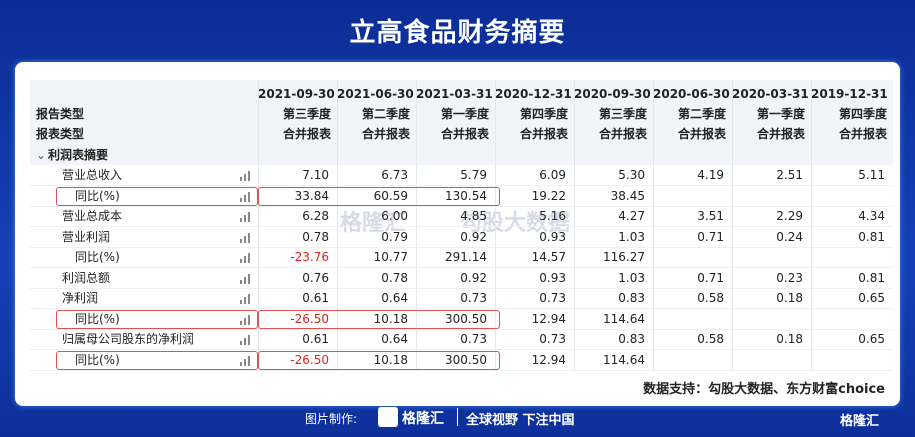  What do you see at coordinates (466, 257) in the screenshot?
I see `value-cell: 291.14` at bounding box center [466, 257].